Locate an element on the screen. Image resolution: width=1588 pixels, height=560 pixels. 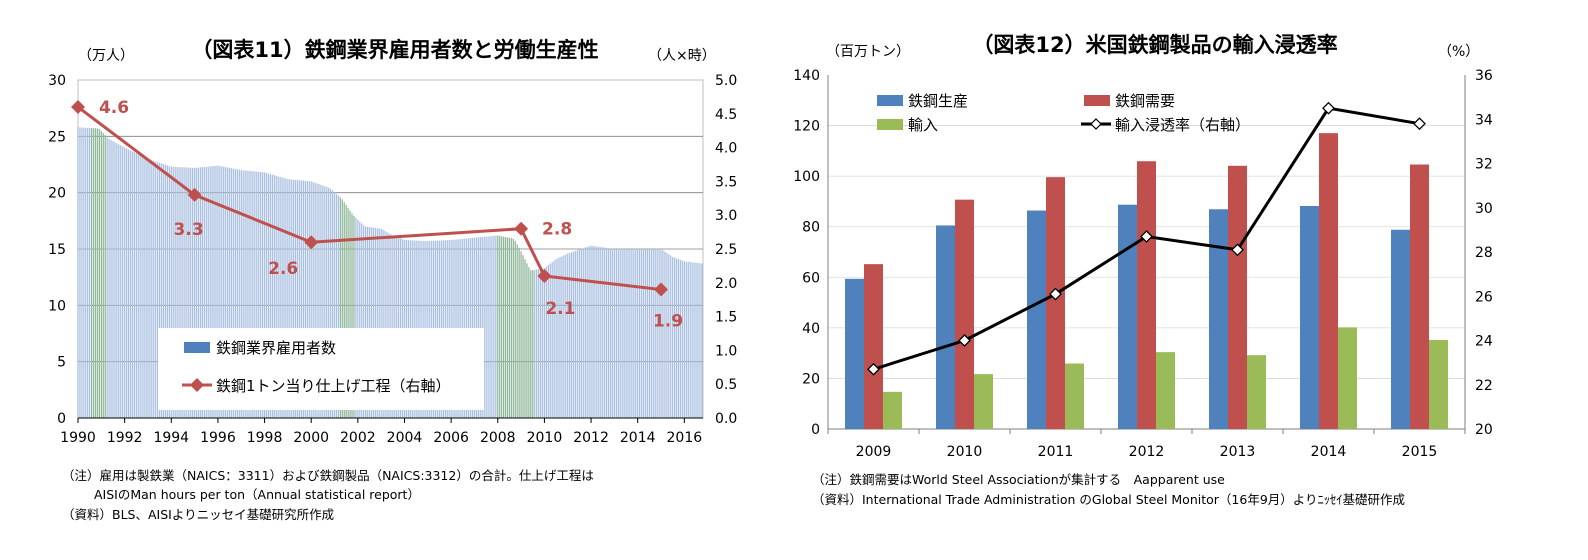
legend-label-demand: 鉄鋼需要 is located at coordinates (1145, 101).